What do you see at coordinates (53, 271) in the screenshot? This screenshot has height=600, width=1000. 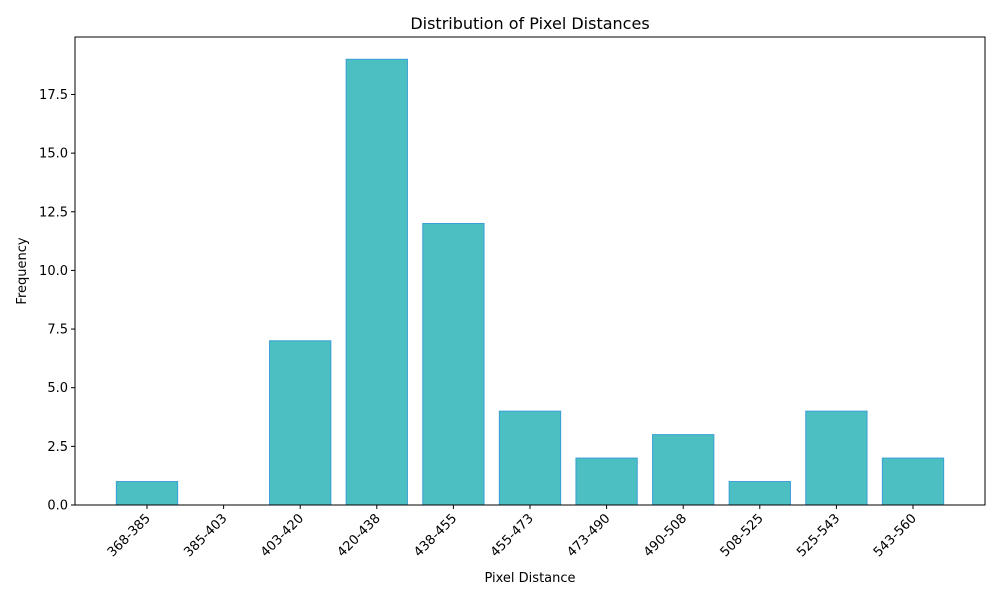 I see `y-tick-label: 10.0` at bounding box center [53, 271].